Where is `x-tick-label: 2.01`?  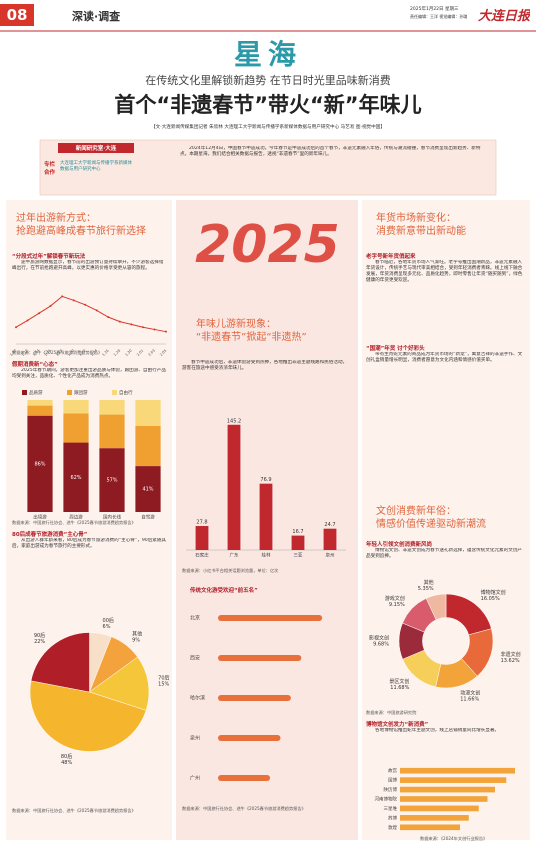
x-tick-label: 2.01 is located at coordinates (140, 353).